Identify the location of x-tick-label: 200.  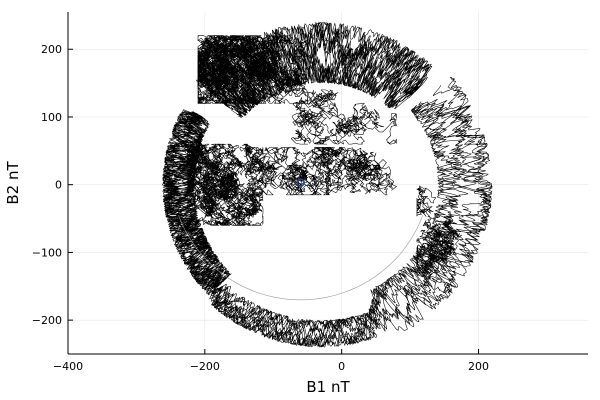
(478, 366).